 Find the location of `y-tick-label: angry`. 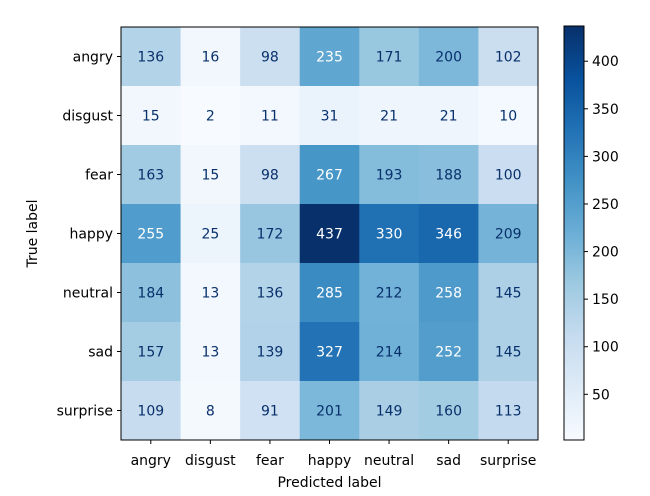

y-tick-label: angry is located at coordinates (93, 58).